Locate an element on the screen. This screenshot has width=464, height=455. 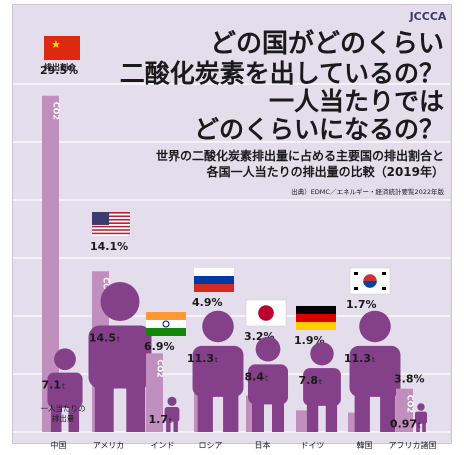
per-capita-value: 14.5 is located at coordinates (102, 338).